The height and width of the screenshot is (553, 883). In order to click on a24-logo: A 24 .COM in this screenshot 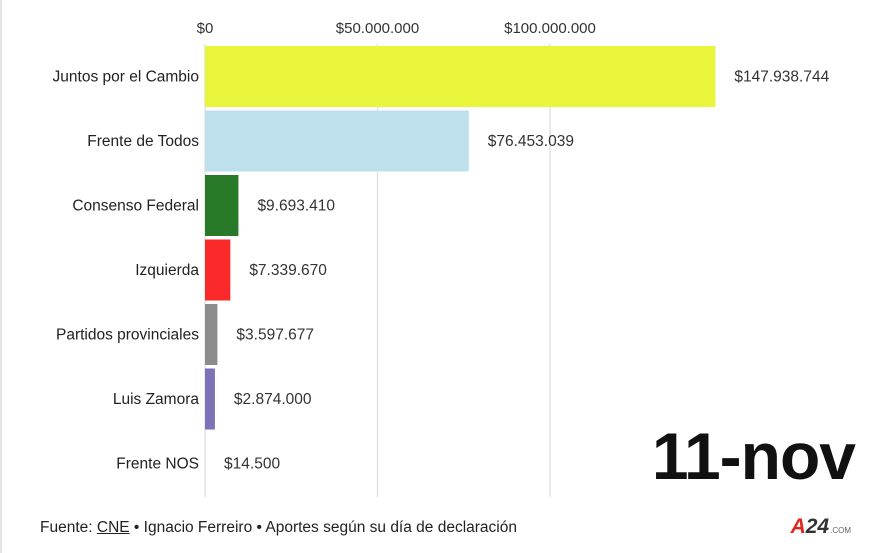, I will do `click(821, 527)`.